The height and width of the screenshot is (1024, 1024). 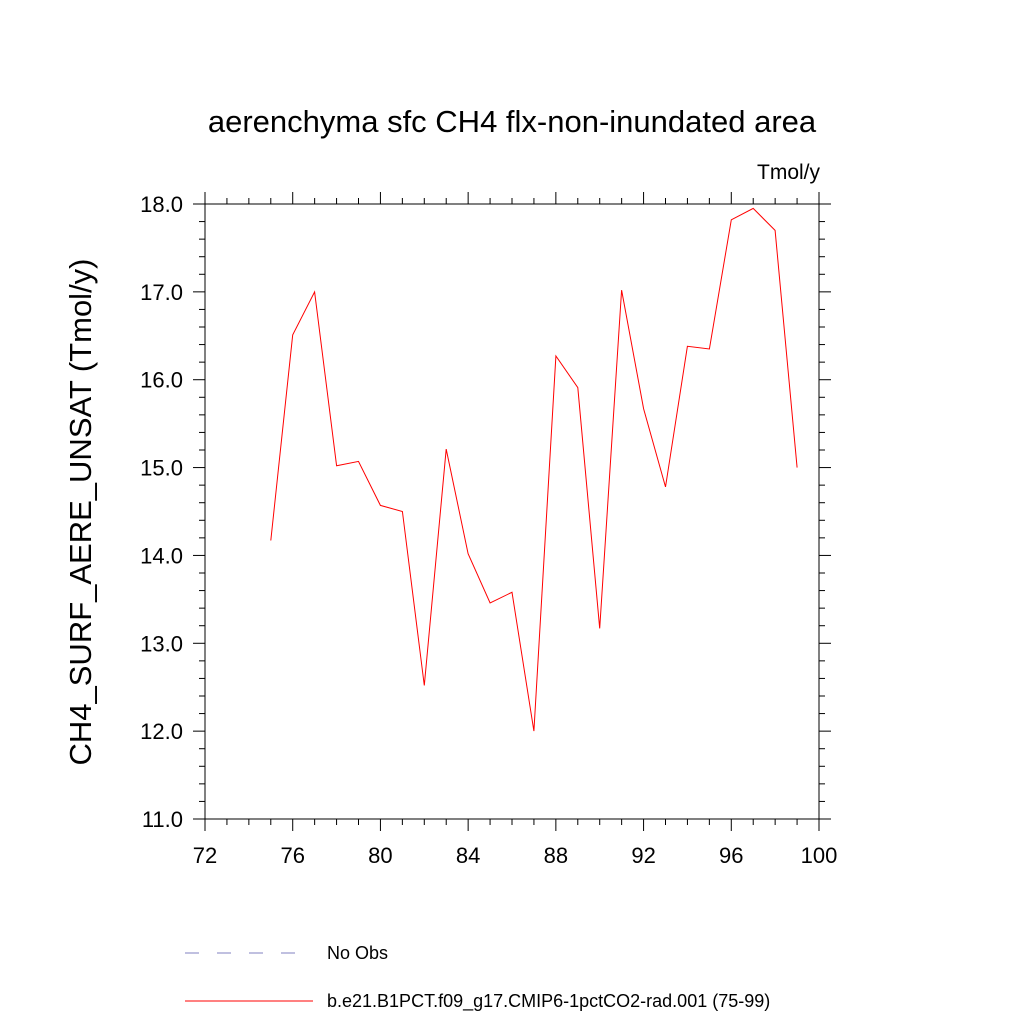 I want to click on y-tick-label: 15.0, so click(x=161, y=468).